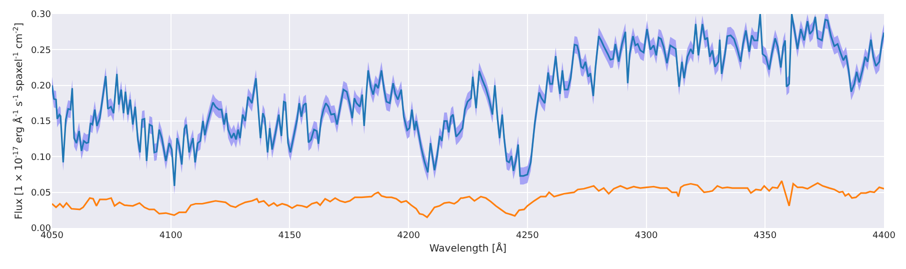  I want to click on x-tick-label: 4300, so click(646, 236).